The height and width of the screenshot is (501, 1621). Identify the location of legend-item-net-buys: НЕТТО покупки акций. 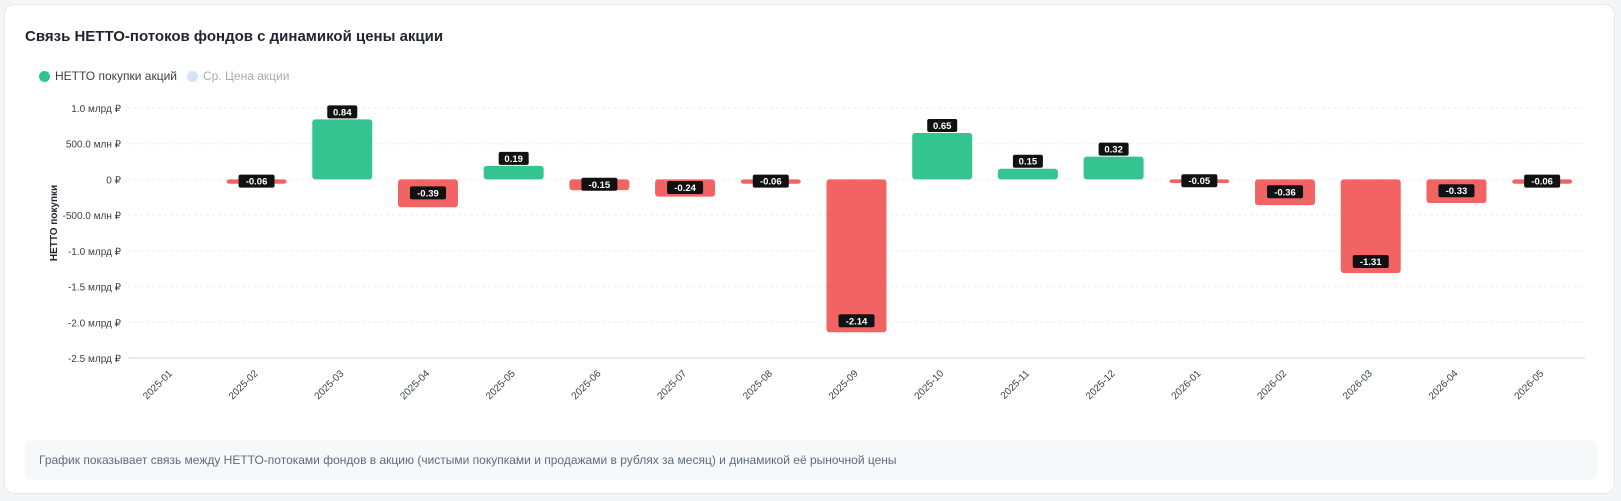
(108, 76).